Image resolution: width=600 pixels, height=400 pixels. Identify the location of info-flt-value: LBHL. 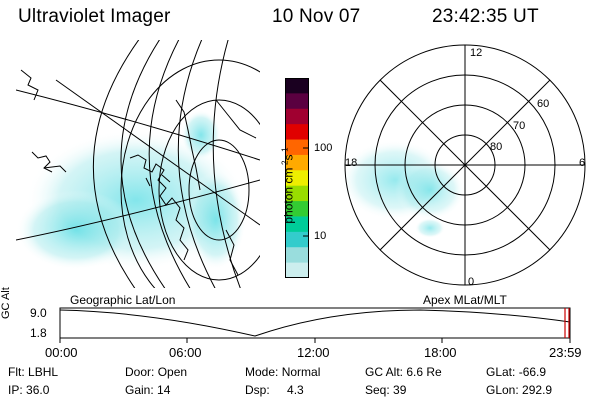
(43, 372).